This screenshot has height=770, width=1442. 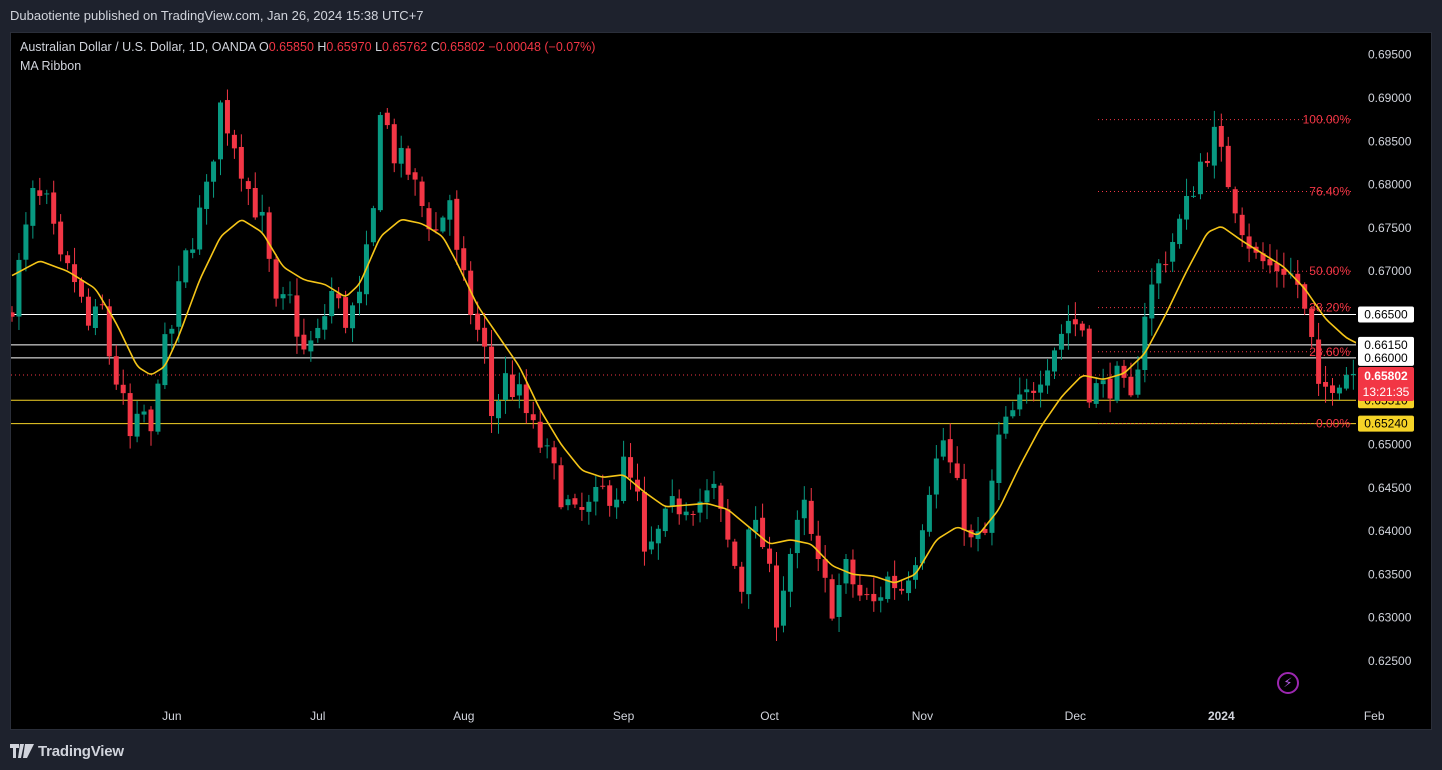 I want to click on y-tick-label: 0.69500, so click(x=1390, y=55).